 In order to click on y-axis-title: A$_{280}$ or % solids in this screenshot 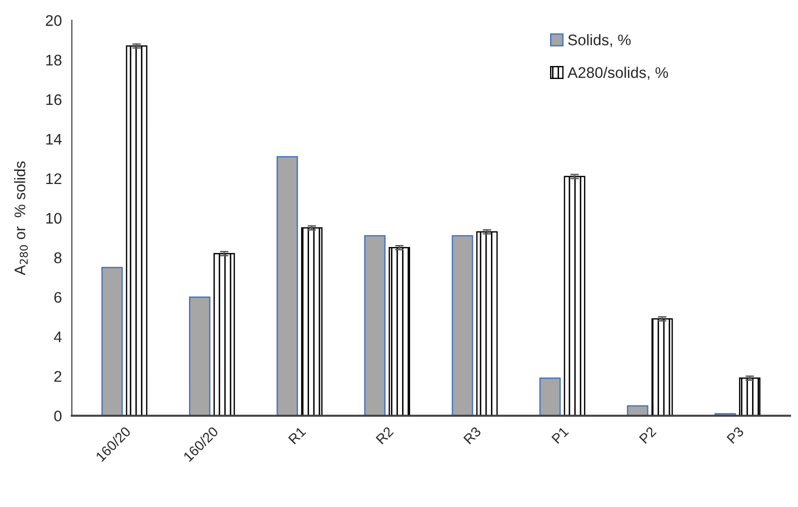, I will do `click(21, 218)`.